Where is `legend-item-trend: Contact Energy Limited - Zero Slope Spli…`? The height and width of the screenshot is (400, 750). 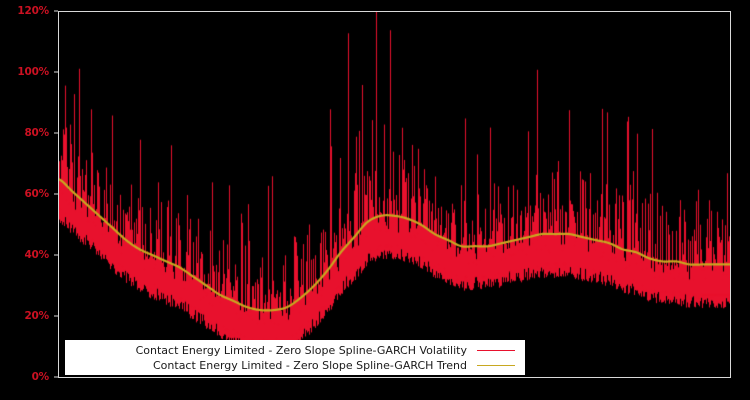
legend-item-trend: Contact Energy Limited - Zero Slope Spli… is located at coordinates (291, 365).